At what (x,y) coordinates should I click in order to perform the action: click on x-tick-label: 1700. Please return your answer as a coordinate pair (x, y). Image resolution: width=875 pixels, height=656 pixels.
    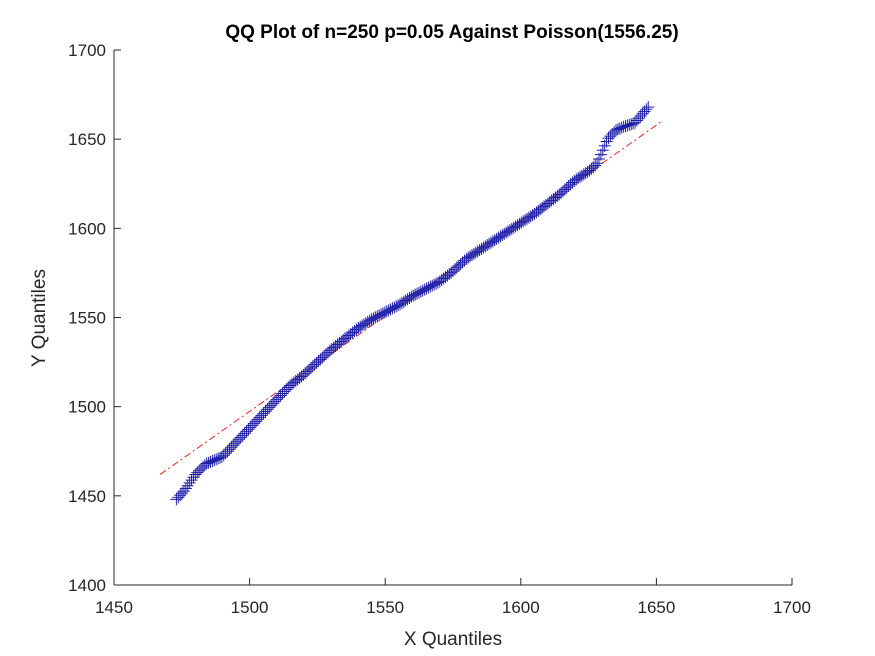
    Looking at the image, I should click on (792, 607).